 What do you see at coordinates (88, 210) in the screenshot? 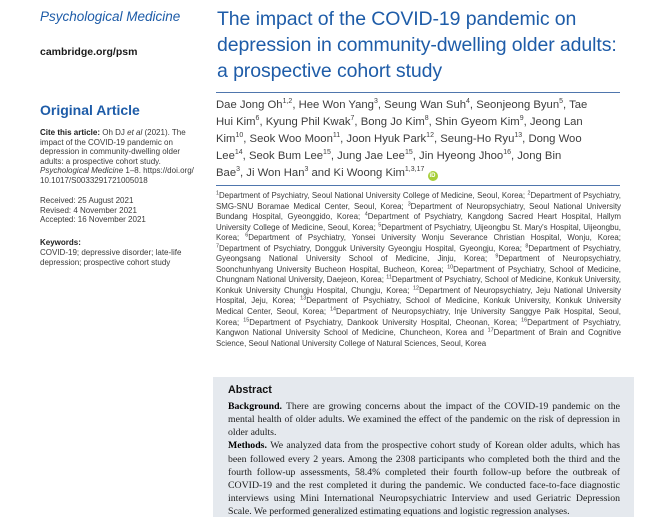
I see `revised-date: Revised: 4 November 2021` at bounding box center [88, 210].